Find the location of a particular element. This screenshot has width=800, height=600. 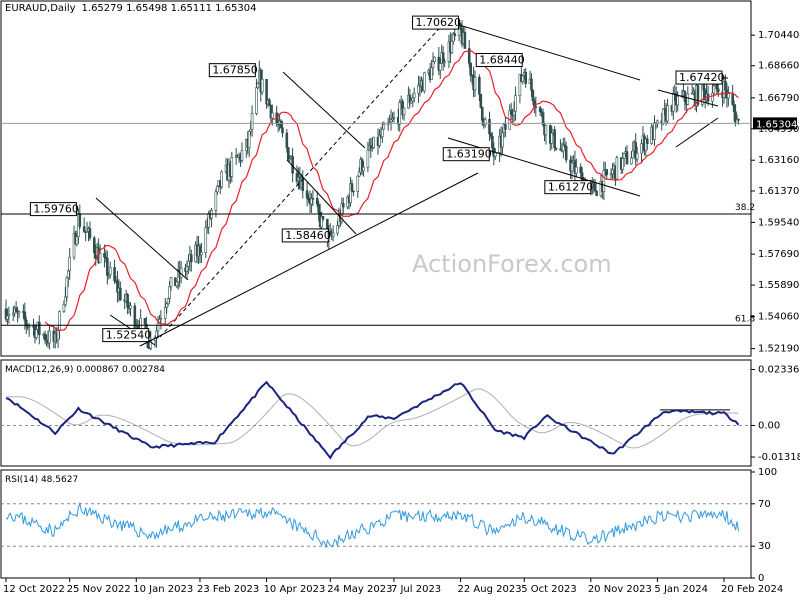

watermark: ActionForex.com is located at coordinates (512, 264).